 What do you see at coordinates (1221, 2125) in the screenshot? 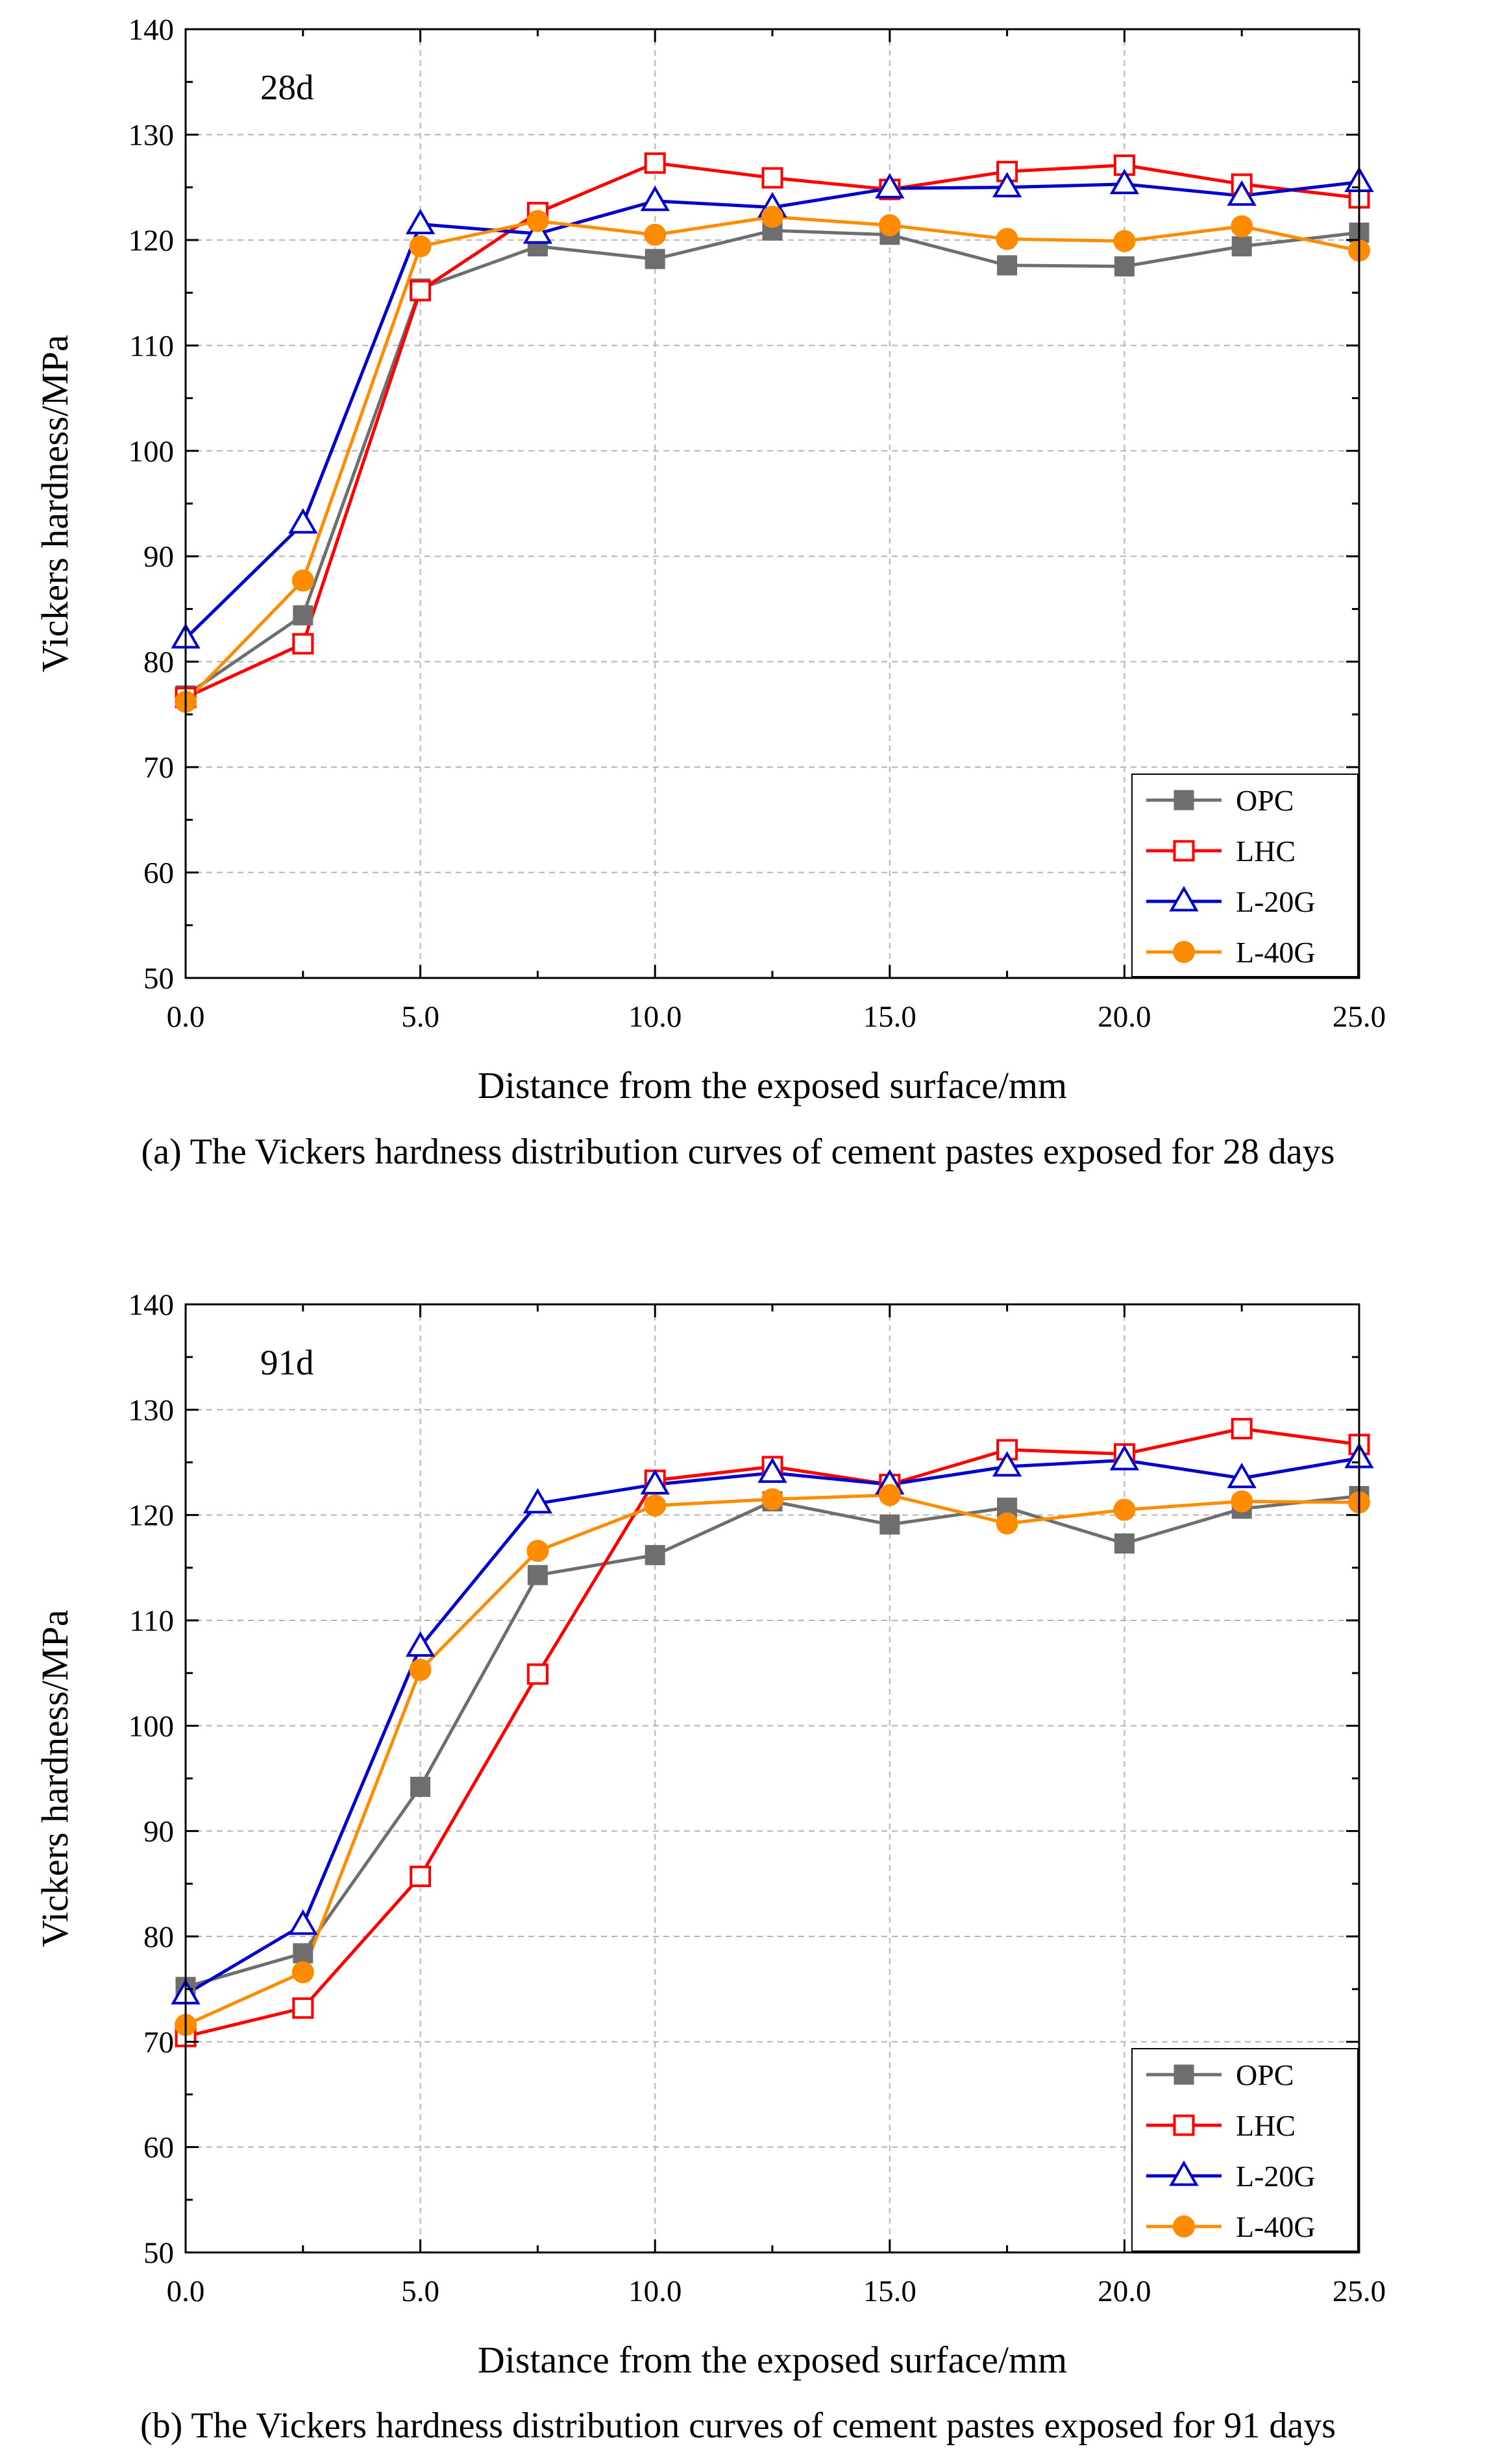
I see `legend-item-lhc: LHC` at bounding box center [1221, 2125].